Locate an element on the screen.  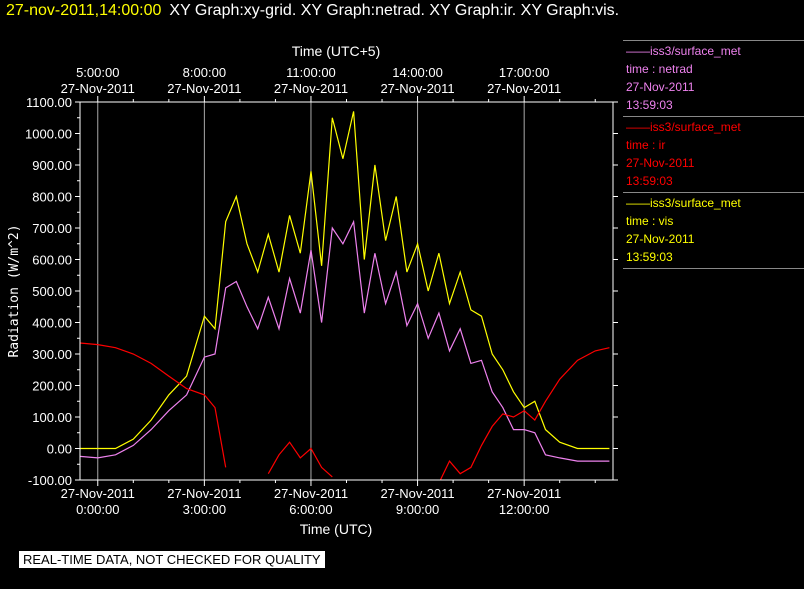
y-tick-label: -100.00 is located at coordinates (50, 480).